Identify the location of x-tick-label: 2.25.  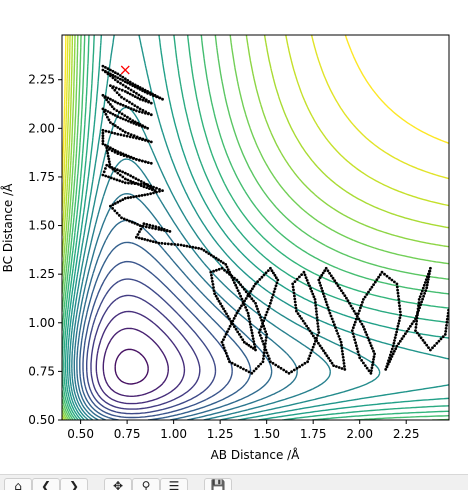
(406, 434).